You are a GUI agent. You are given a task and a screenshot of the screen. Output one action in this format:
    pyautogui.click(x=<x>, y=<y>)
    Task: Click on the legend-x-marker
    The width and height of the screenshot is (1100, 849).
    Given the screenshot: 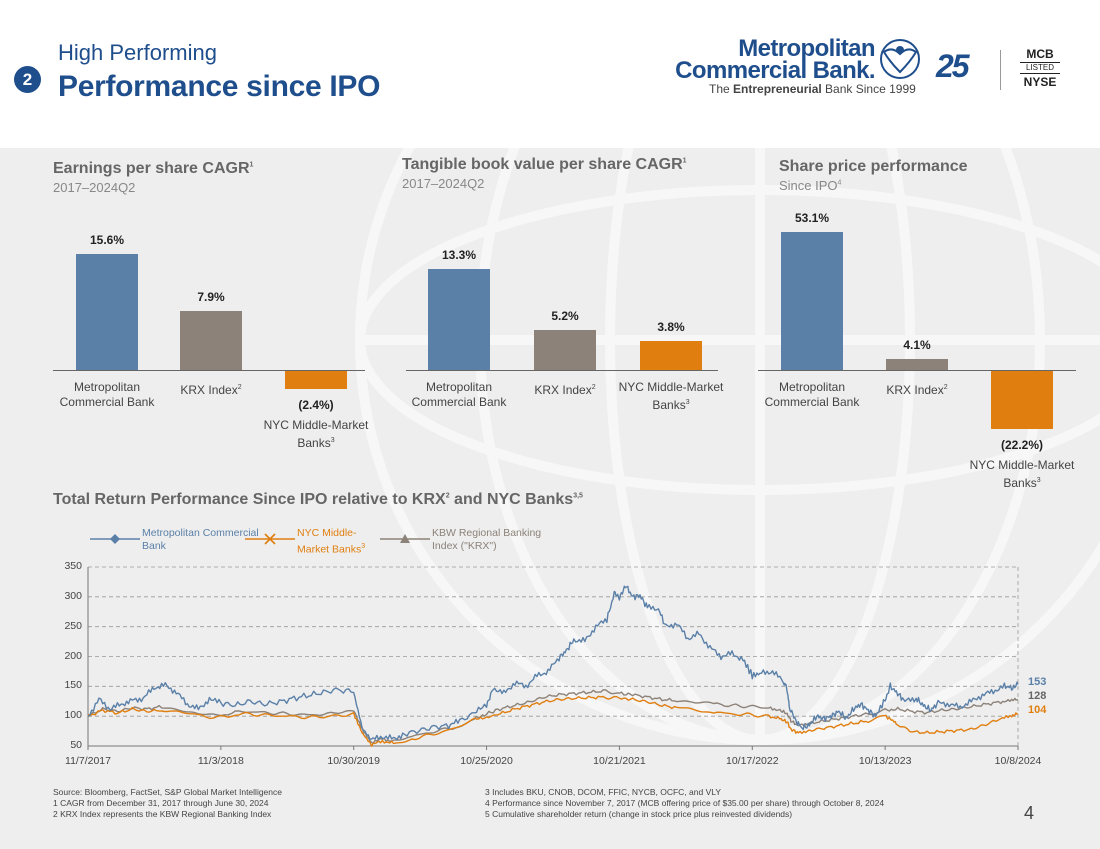 What is the action you would take?
    pyautogui.click(x=270, y=539)
    